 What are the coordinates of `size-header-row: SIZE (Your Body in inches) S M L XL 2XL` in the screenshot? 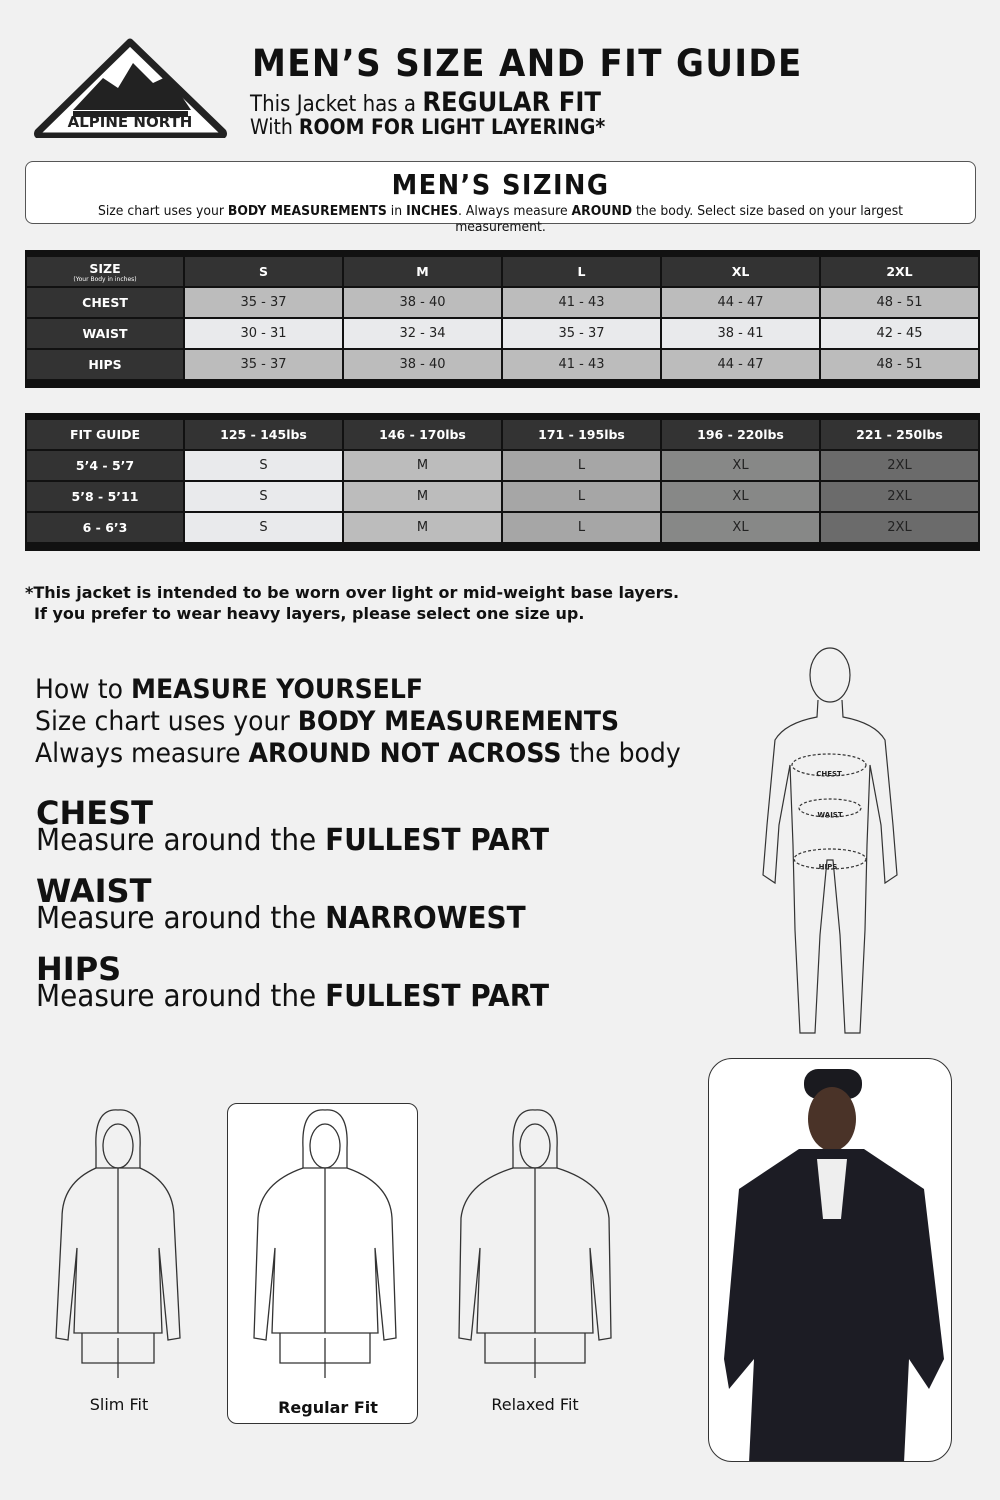 It's located at (502, 271).